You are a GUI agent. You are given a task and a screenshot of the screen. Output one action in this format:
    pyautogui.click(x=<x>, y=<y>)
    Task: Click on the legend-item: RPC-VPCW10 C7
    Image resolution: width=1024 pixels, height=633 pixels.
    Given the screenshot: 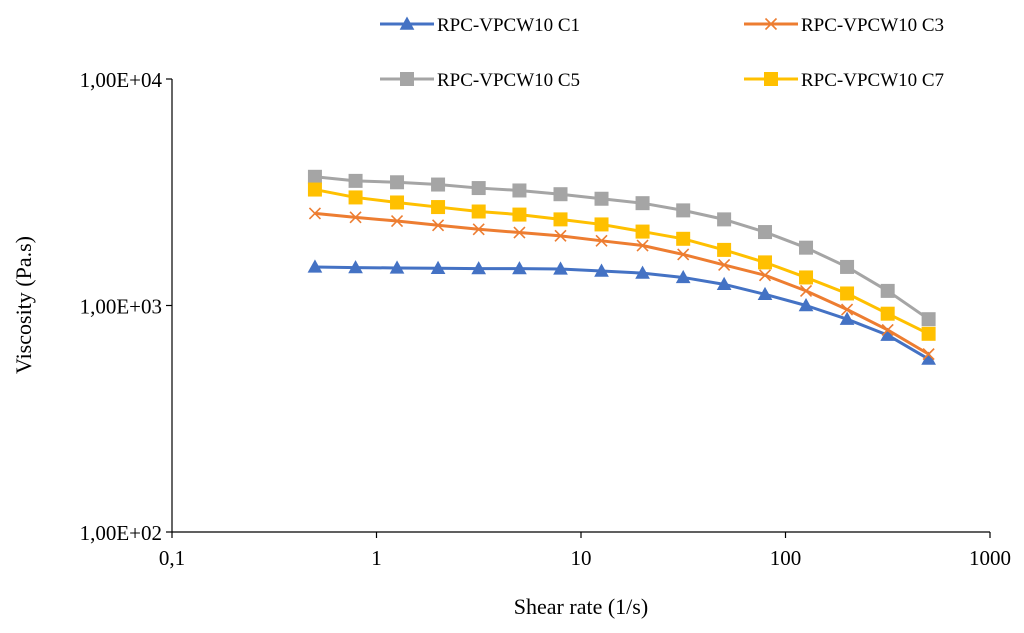 What is the action you would take?
    pyautogui.click(x=844, y=80)
    